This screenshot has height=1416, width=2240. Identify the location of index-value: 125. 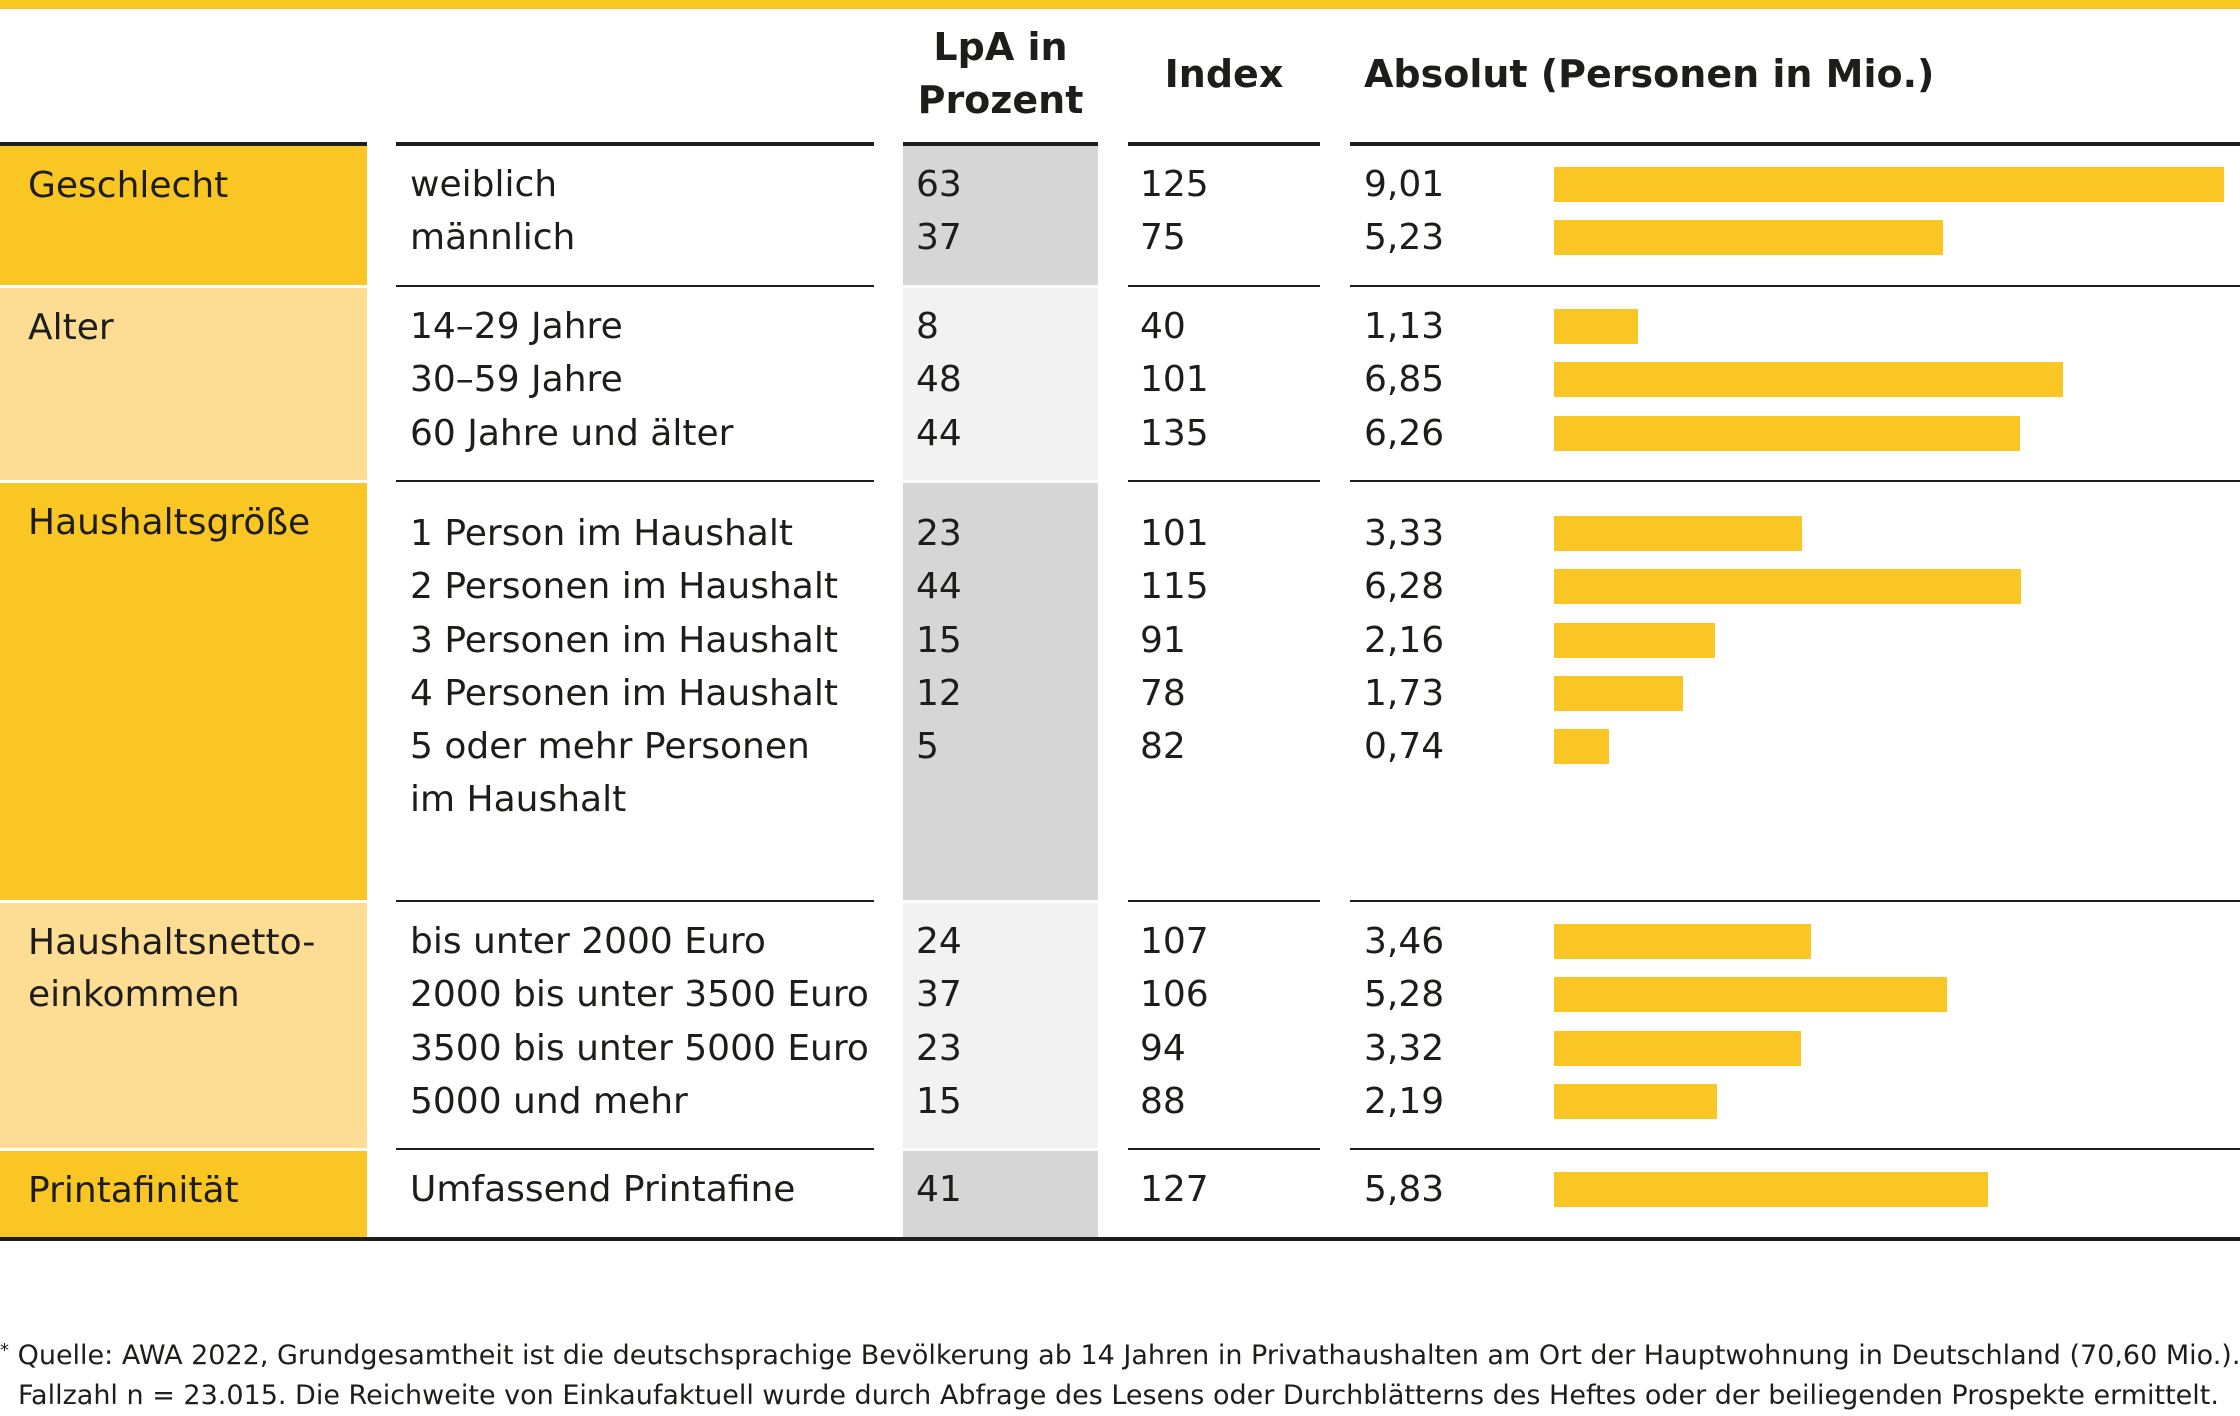
(1174, 184).